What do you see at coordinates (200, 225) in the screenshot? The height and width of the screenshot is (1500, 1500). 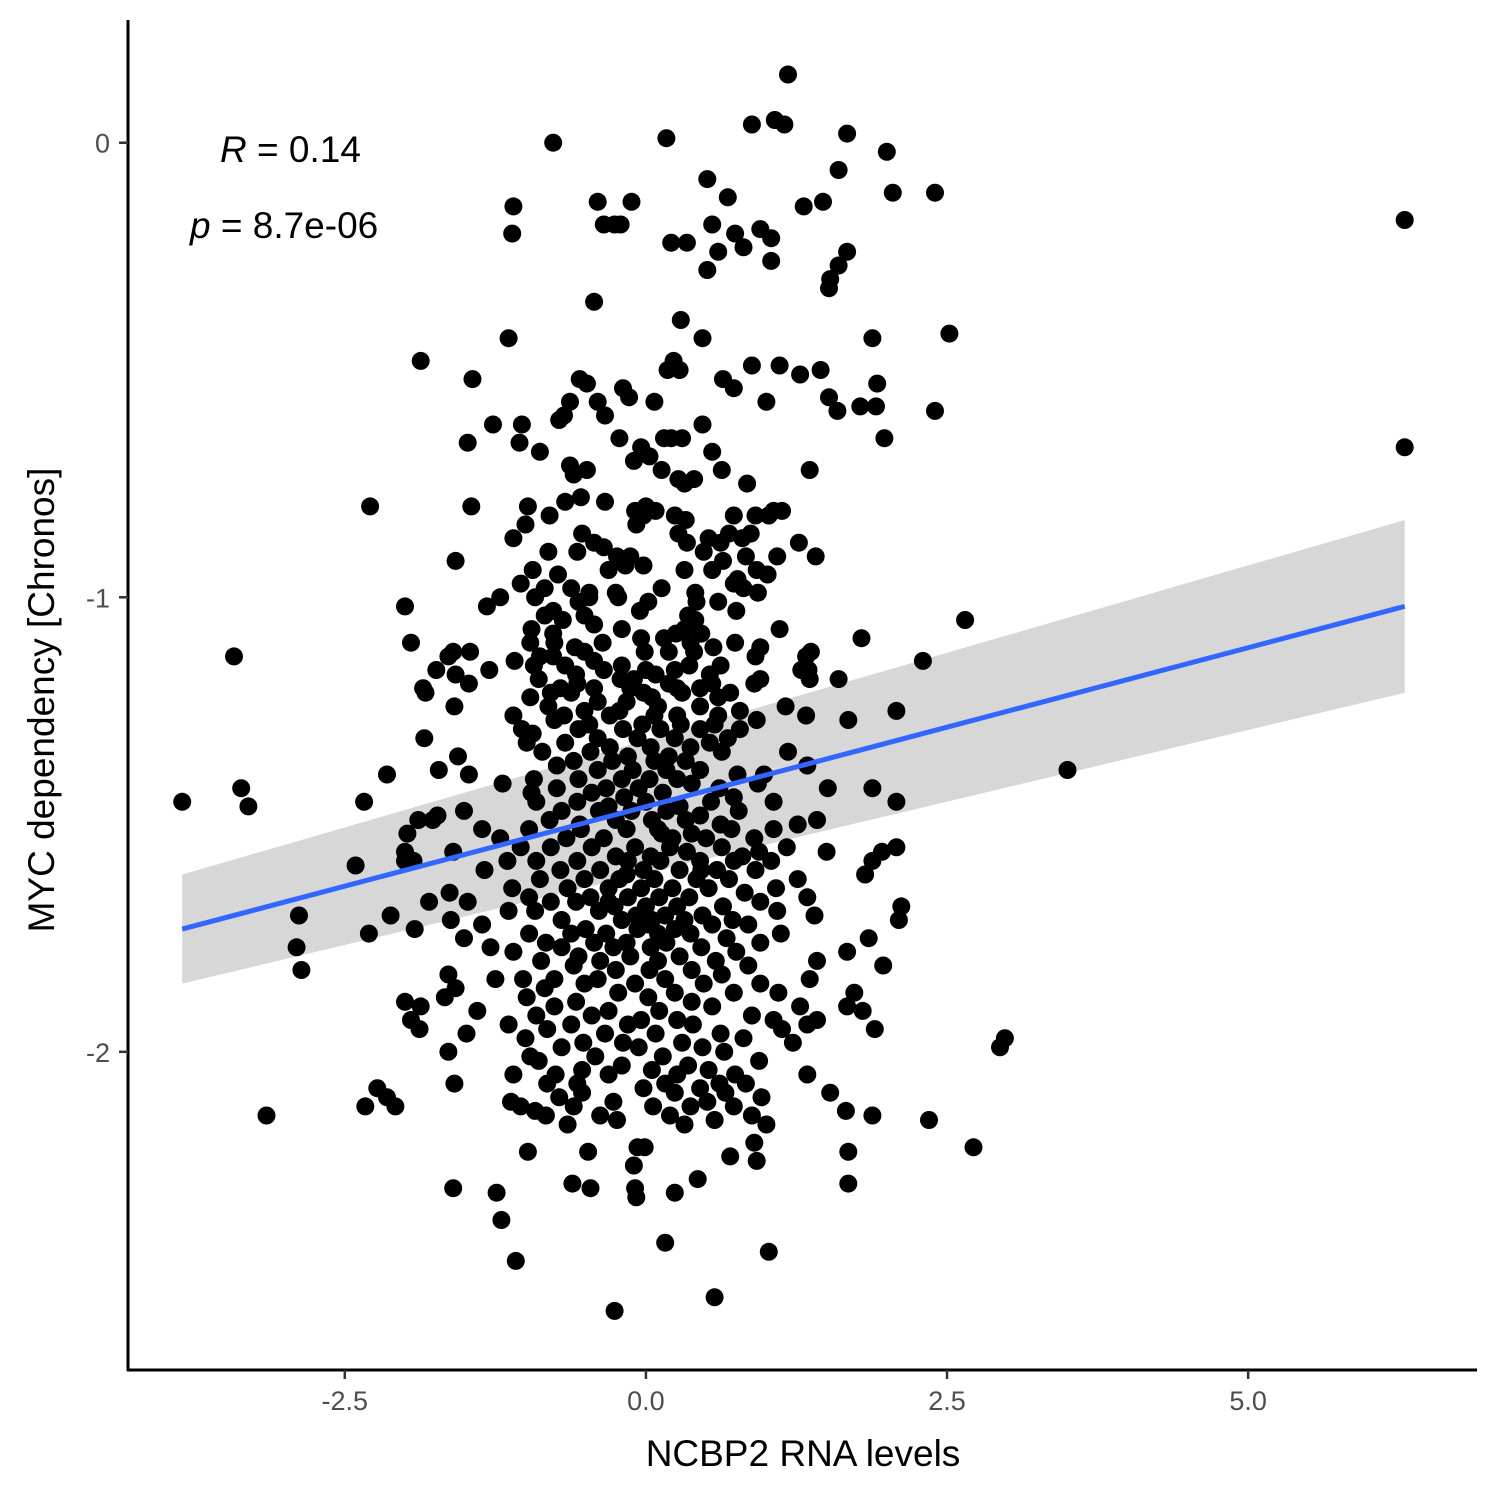 I see `p-key: p` at bounding box center [200, 225].